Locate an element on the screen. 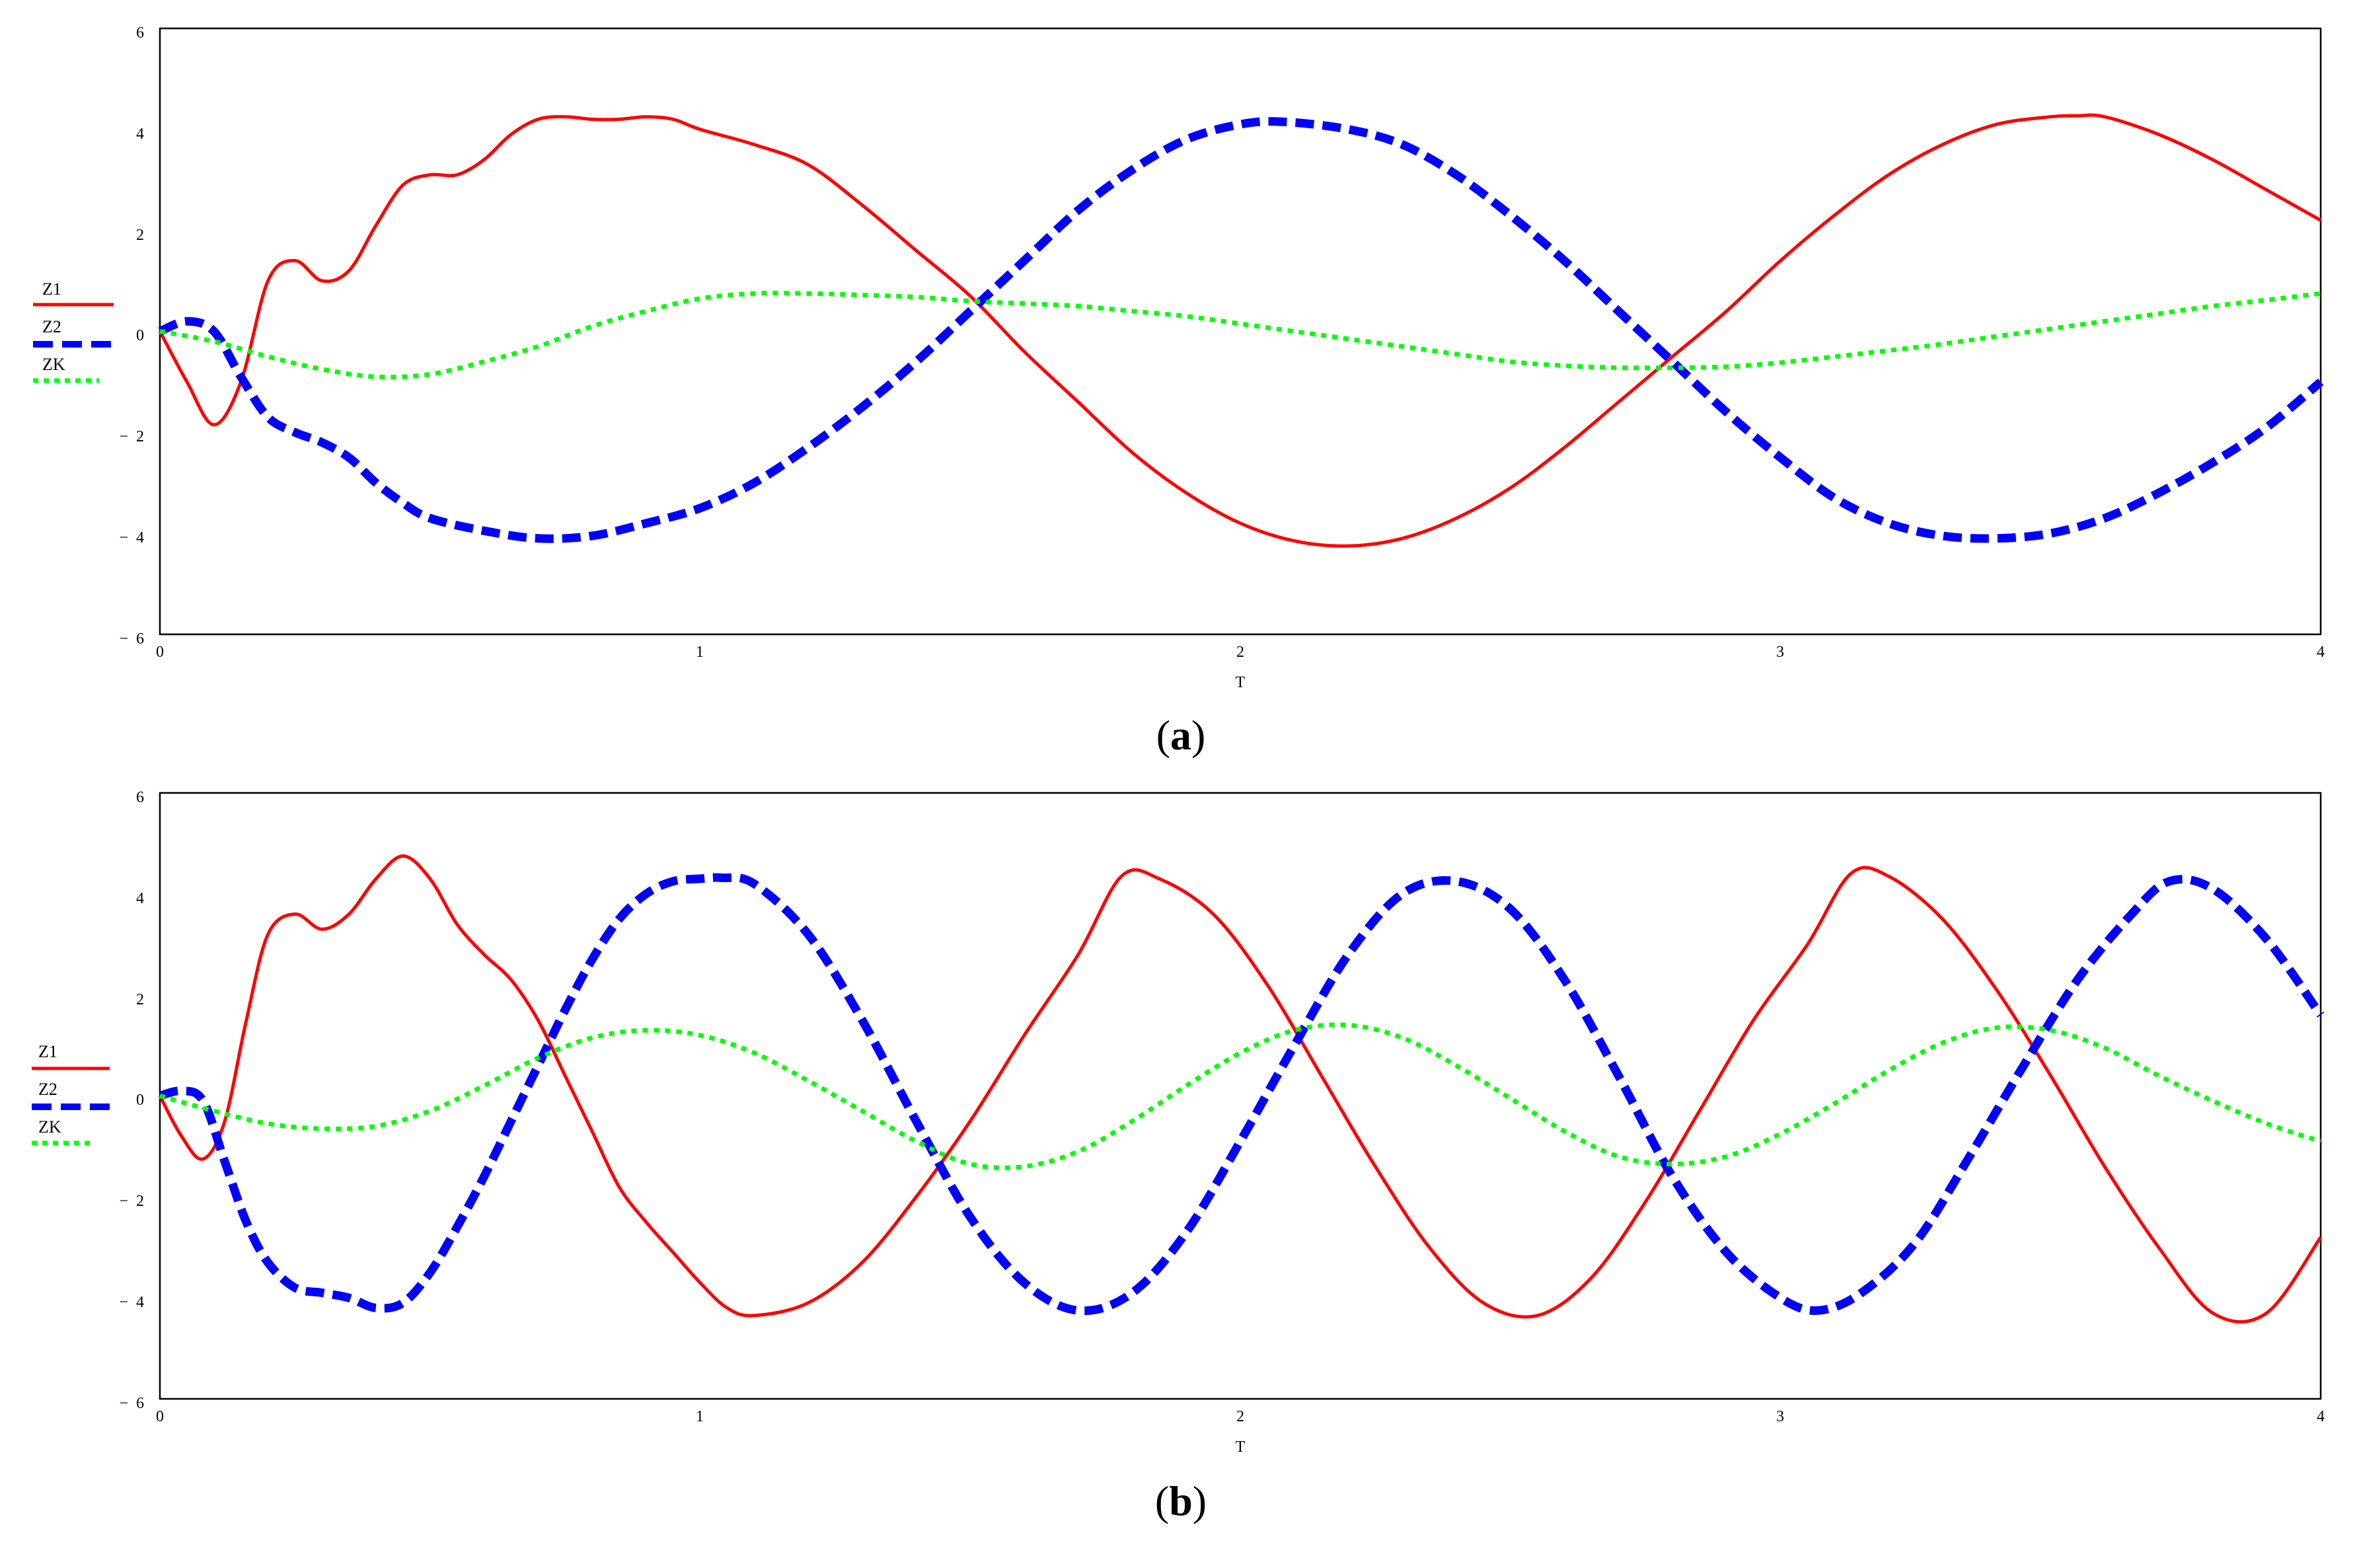 This screenshot has height=1568, width=2361. x-tick-labels-a: 0 1 2 3 4 is located at coordinates (1240, 652).